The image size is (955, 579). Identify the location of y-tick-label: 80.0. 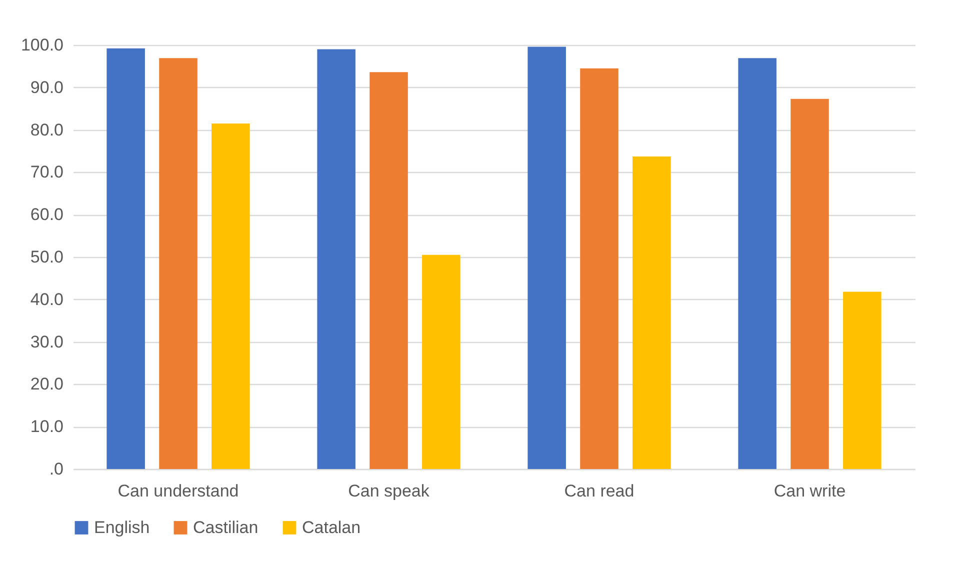
(47, 130).